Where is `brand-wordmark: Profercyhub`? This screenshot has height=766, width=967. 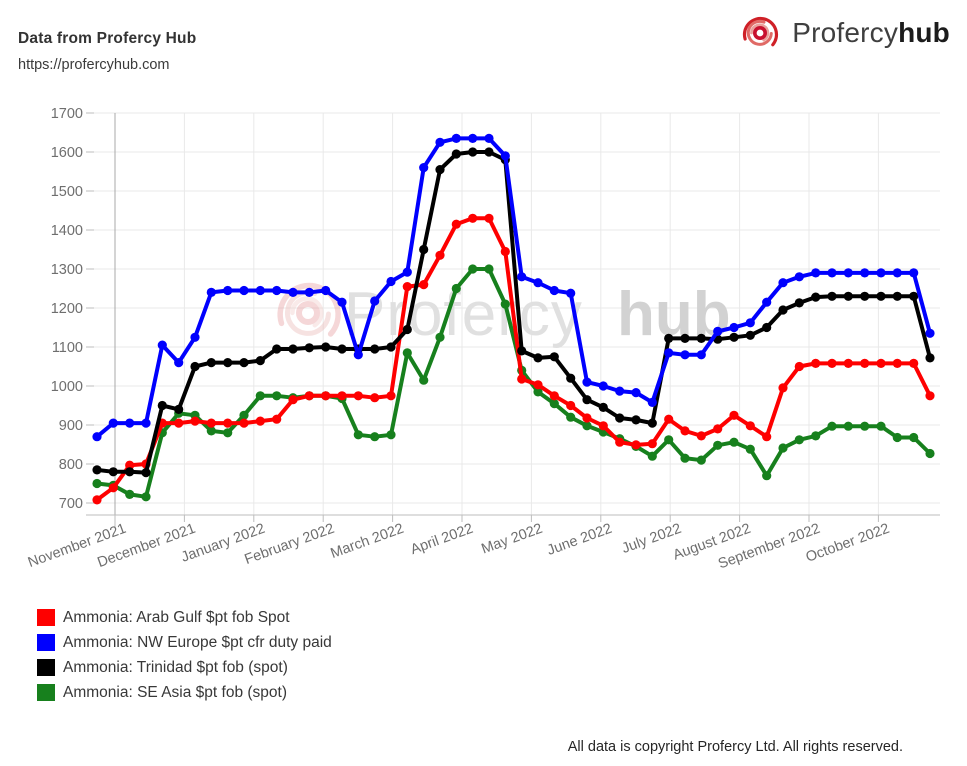
brand-wordmark: Profercyhub is located at coordinates (871, 33).